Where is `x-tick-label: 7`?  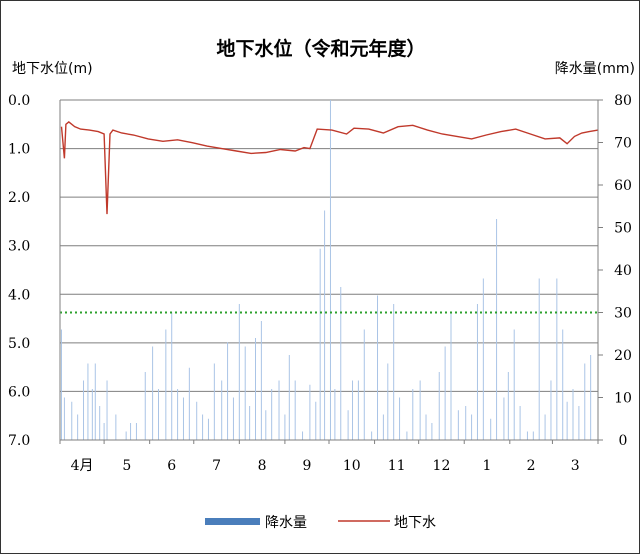 x-tick-label: 7 is located at coordinates (216, 466).